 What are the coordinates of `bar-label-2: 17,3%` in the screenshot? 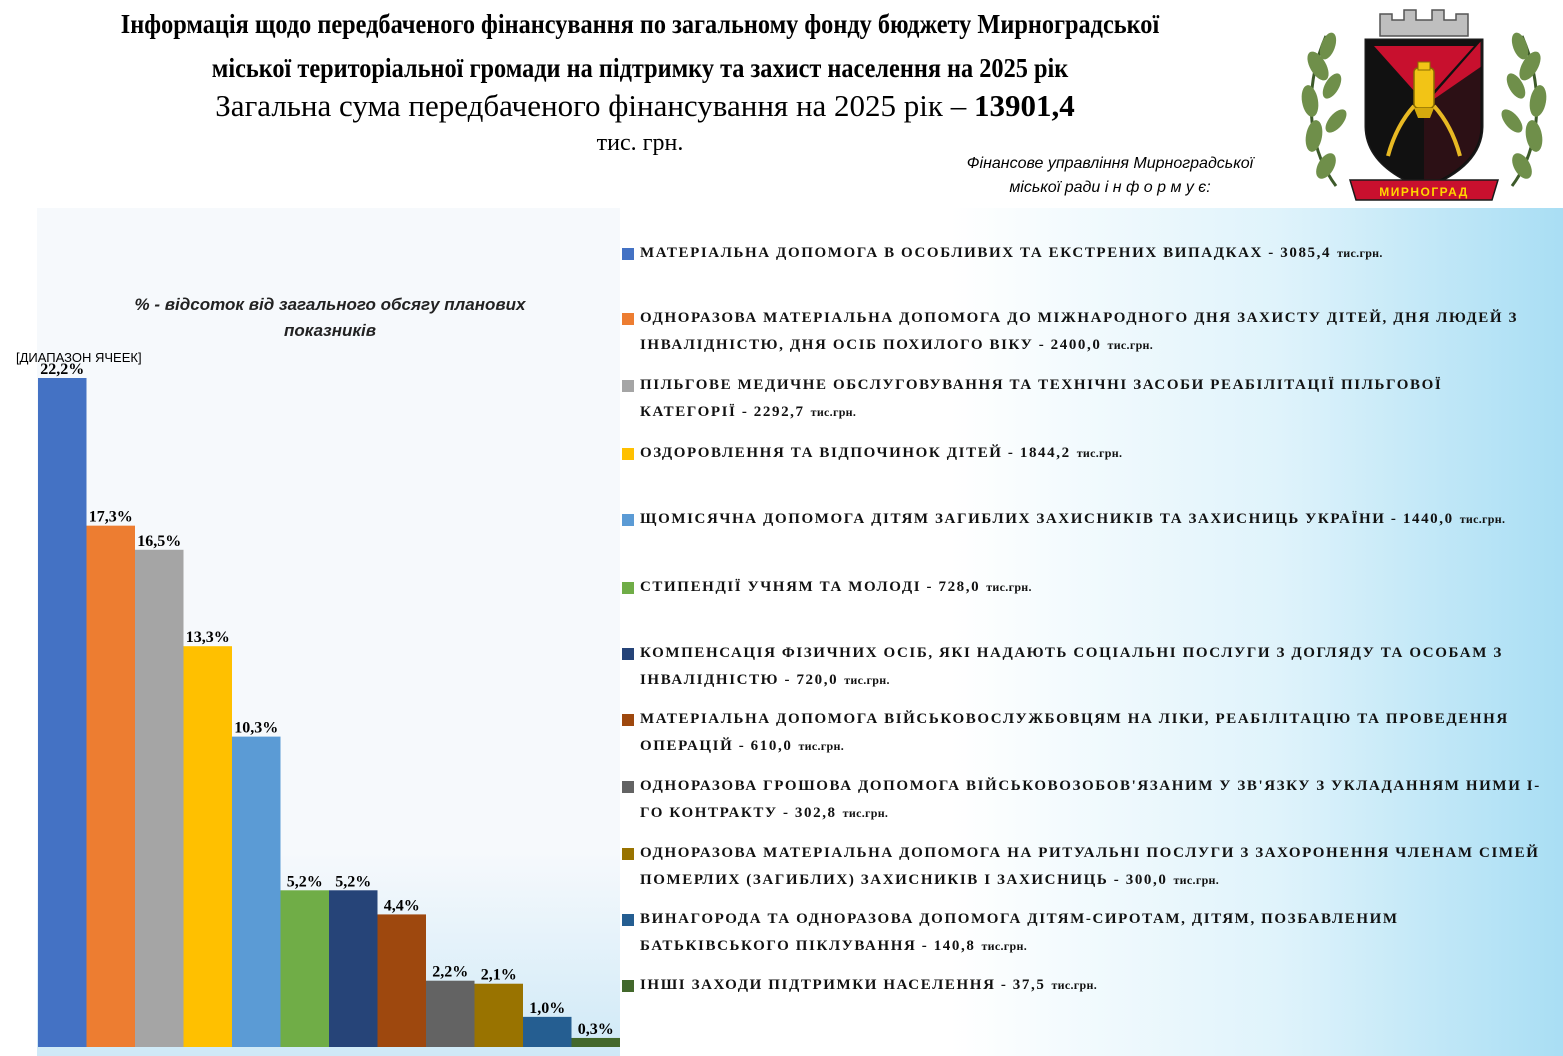 It's located at (111, 517).